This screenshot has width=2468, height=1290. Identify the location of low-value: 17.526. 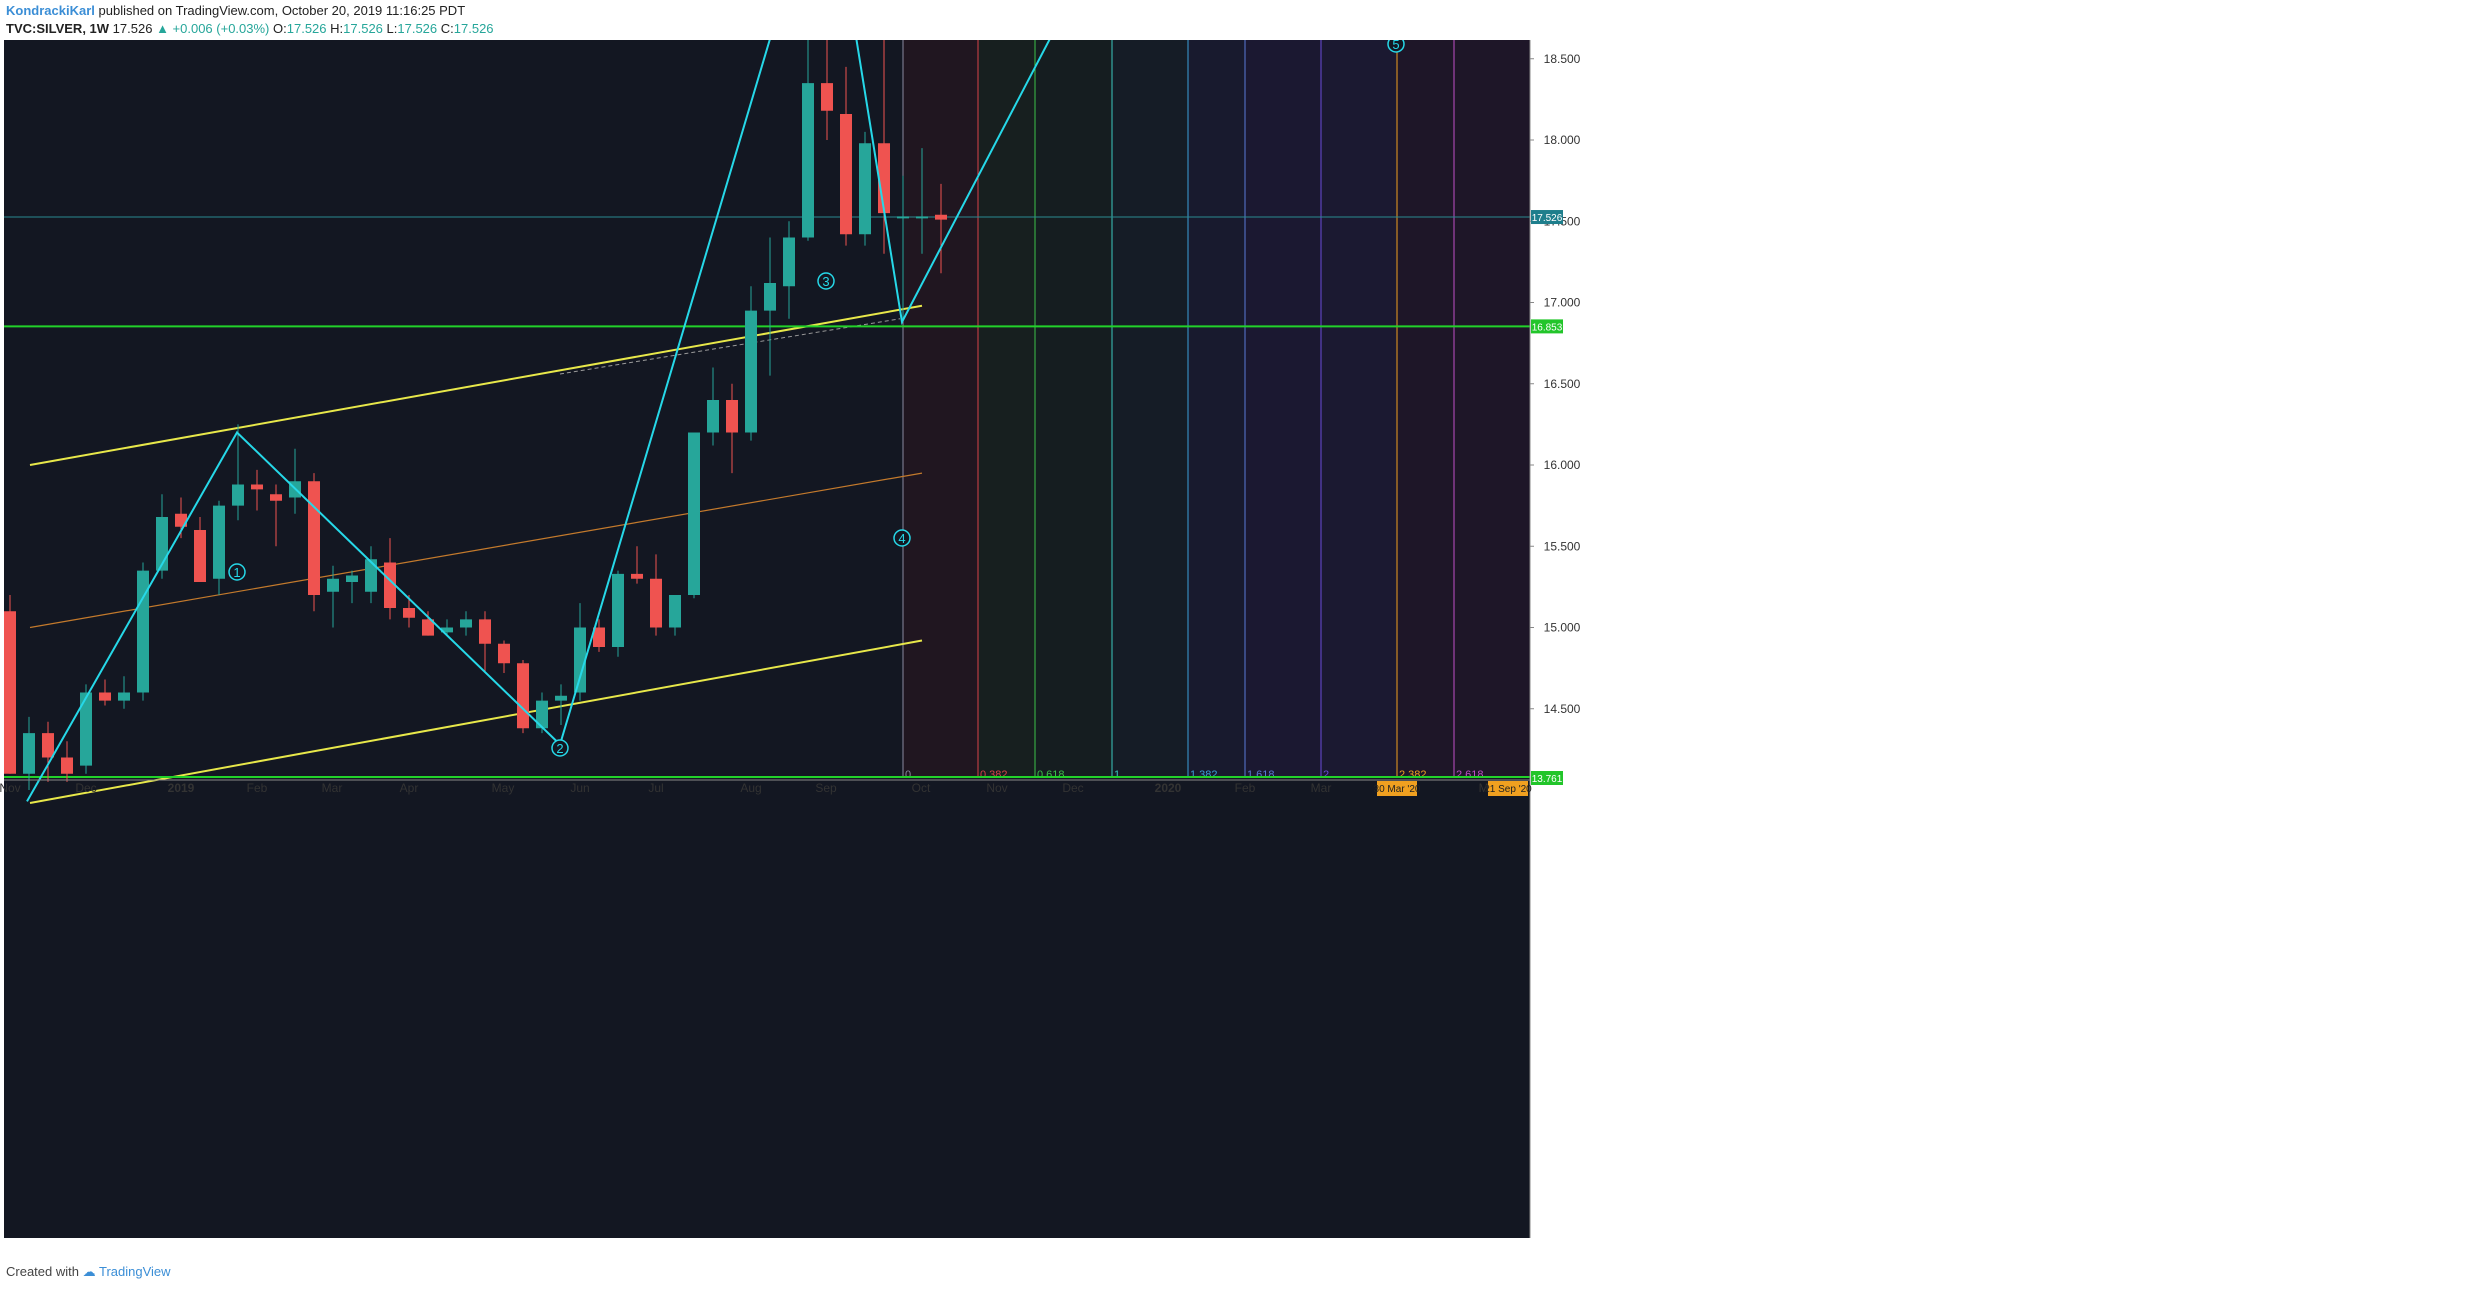
(417, 28).